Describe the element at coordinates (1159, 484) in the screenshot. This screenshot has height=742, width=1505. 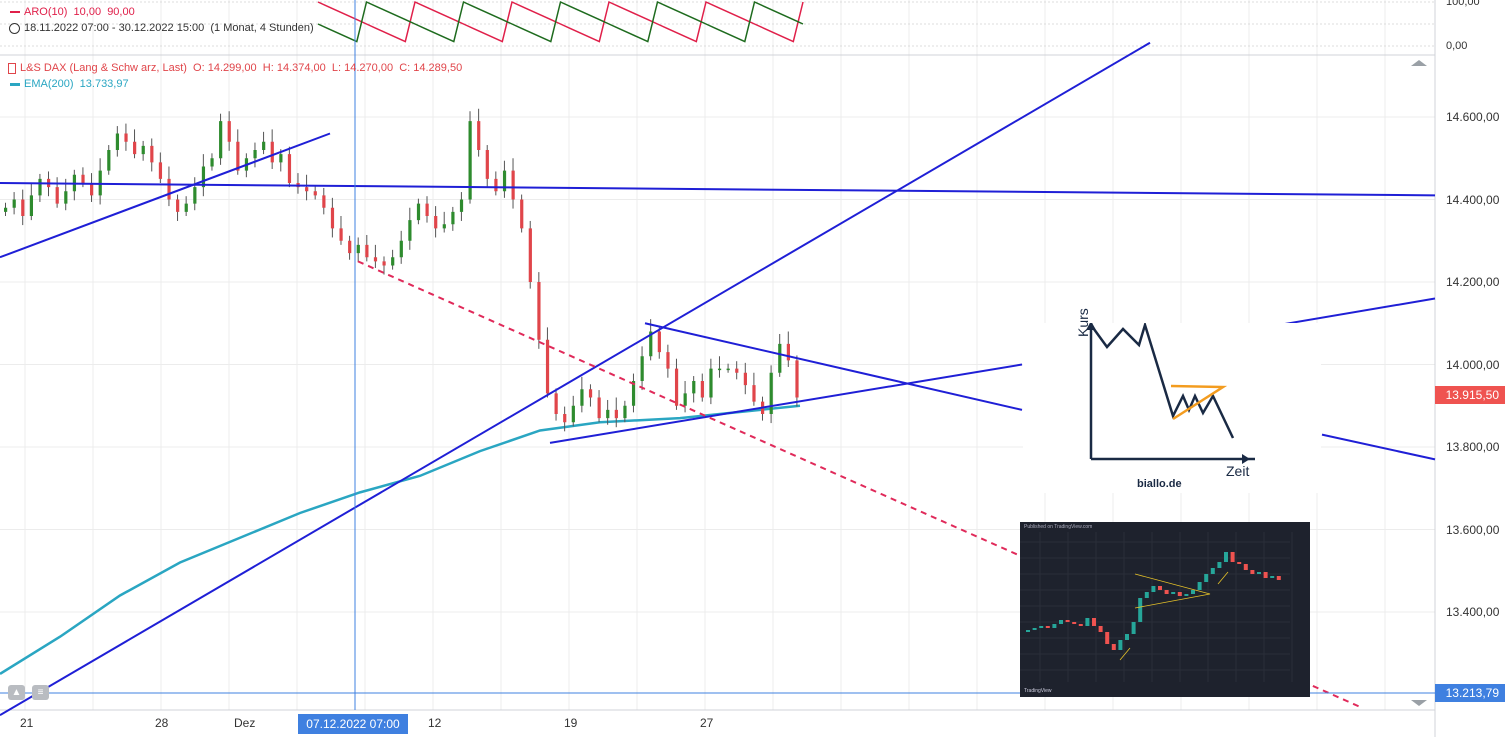
I see `sketch-source-logo: biallo.de` at that location.